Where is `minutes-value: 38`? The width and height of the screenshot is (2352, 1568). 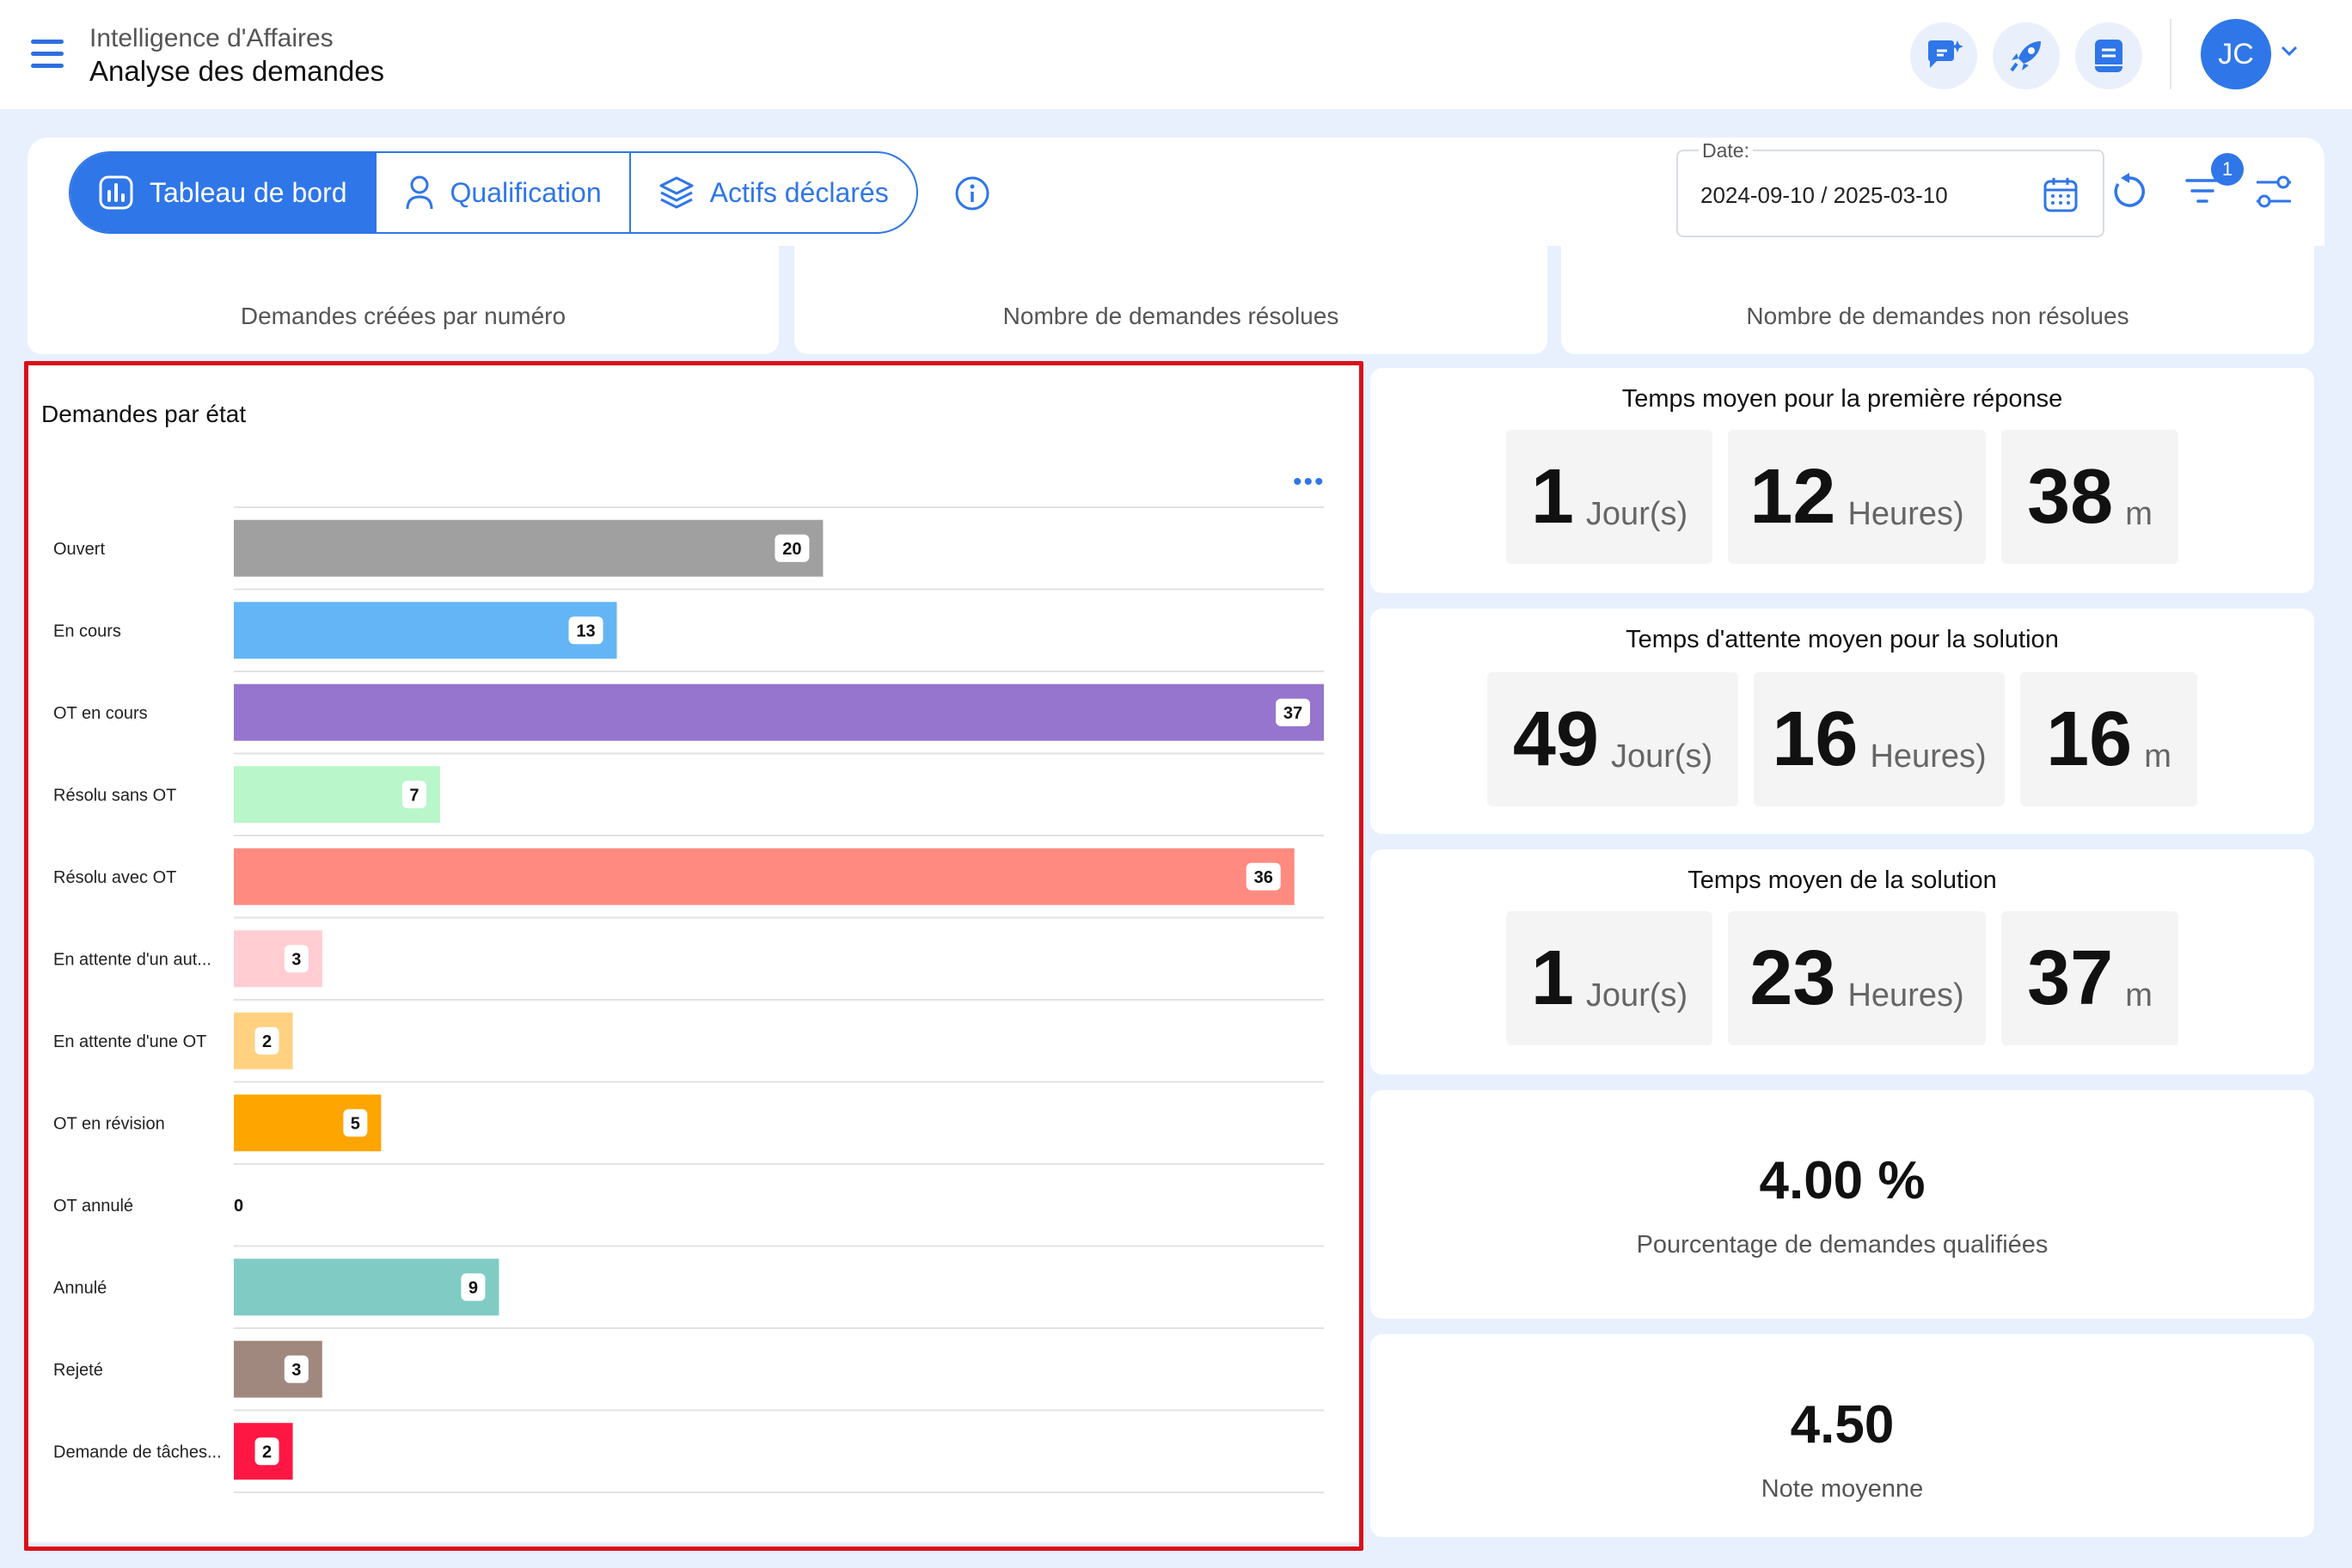 minutes-value: 38 is located at coordinates (2070, 496).